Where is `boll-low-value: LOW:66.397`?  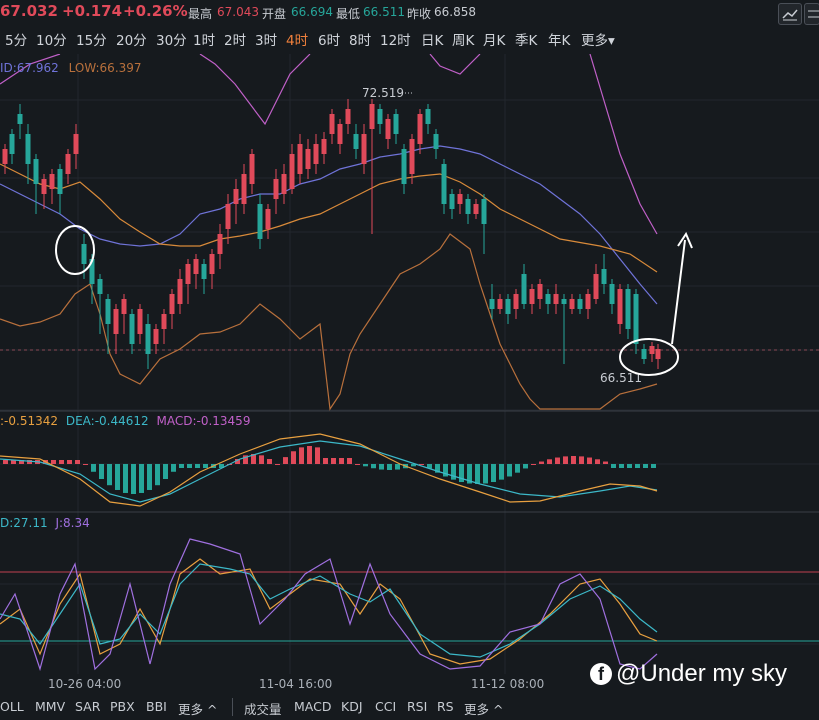
boll-low-value: LOW:66.397 is located at coordinates (105, 68).